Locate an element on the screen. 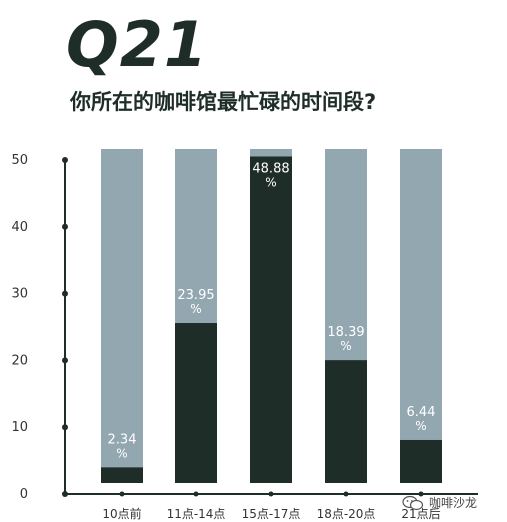 The height and width of the screenshot is (522, 507). y-tick-label: 40 is located at coordinates (19, 227).